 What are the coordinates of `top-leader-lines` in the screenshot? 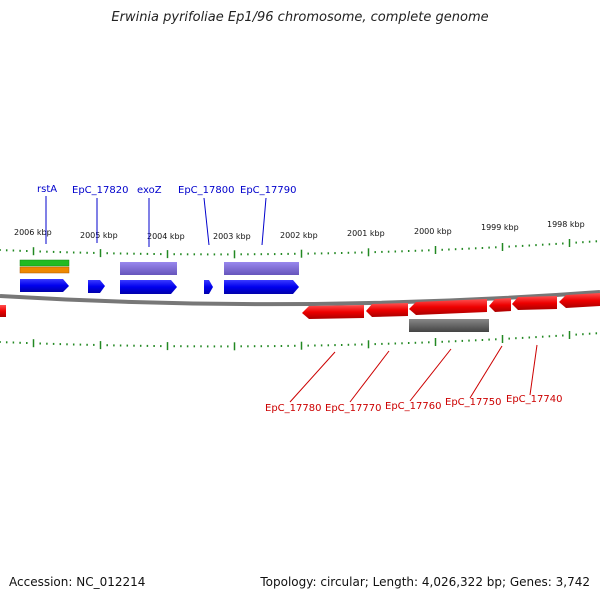 It's located at (156, 221).